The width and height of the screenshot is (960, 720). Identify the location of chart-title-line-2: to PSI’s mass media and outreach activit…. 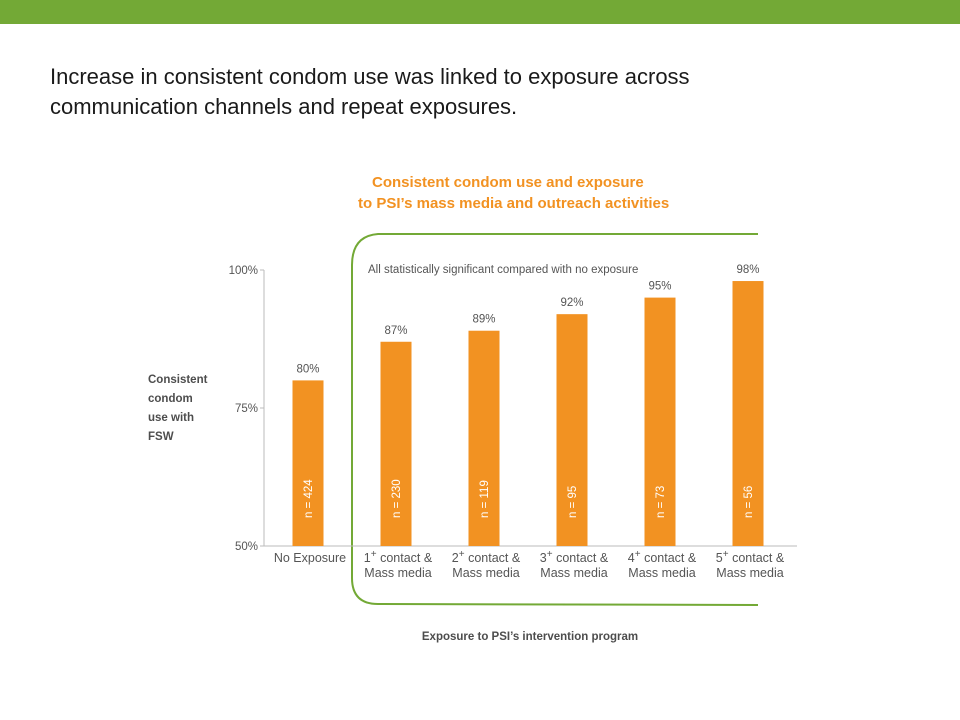
(513, 203).